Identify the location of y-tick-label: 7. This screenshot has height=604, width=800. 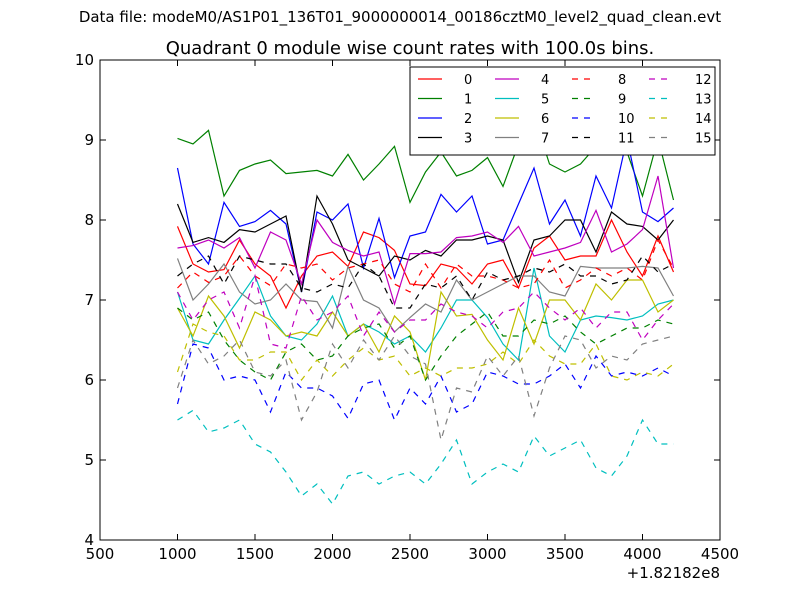
(89, 300).